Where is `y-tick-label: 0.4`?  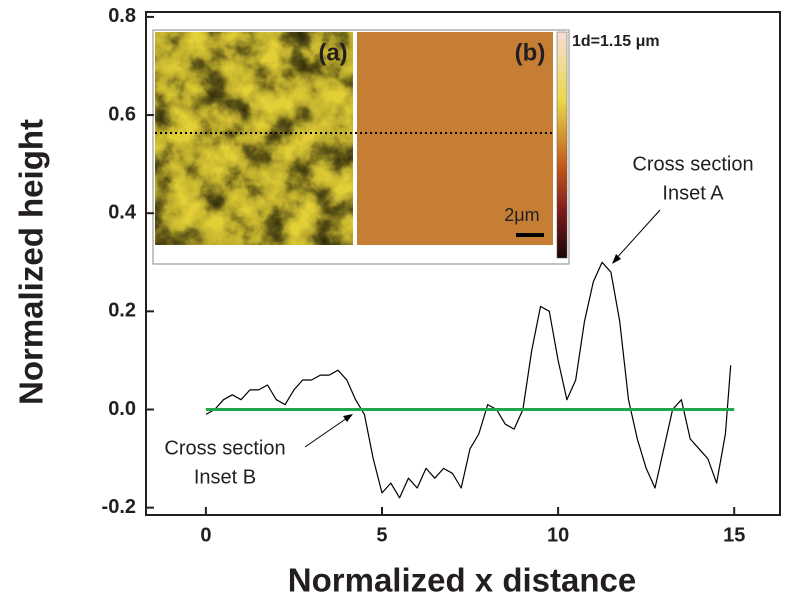
y-tick-label: 0.4 is located at coordinates (122, 212).